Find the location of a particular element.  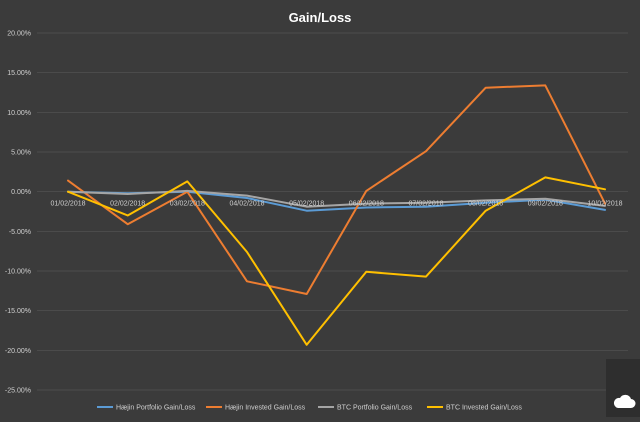

y-tick-label: -5.00% is located at coordinates (20, 232).